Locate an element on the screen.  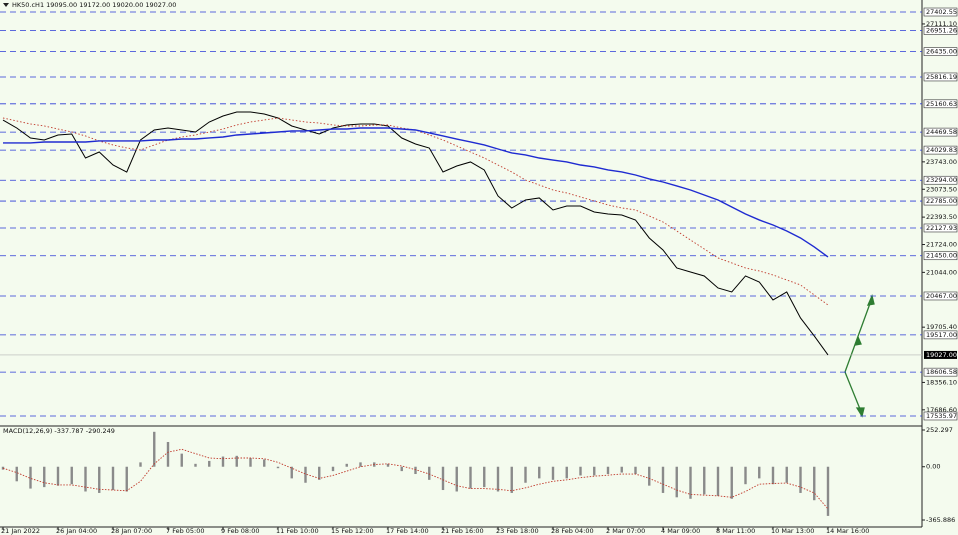
x-tick-label: 28 Jan 07:00 is located at coordinates (131, 531).